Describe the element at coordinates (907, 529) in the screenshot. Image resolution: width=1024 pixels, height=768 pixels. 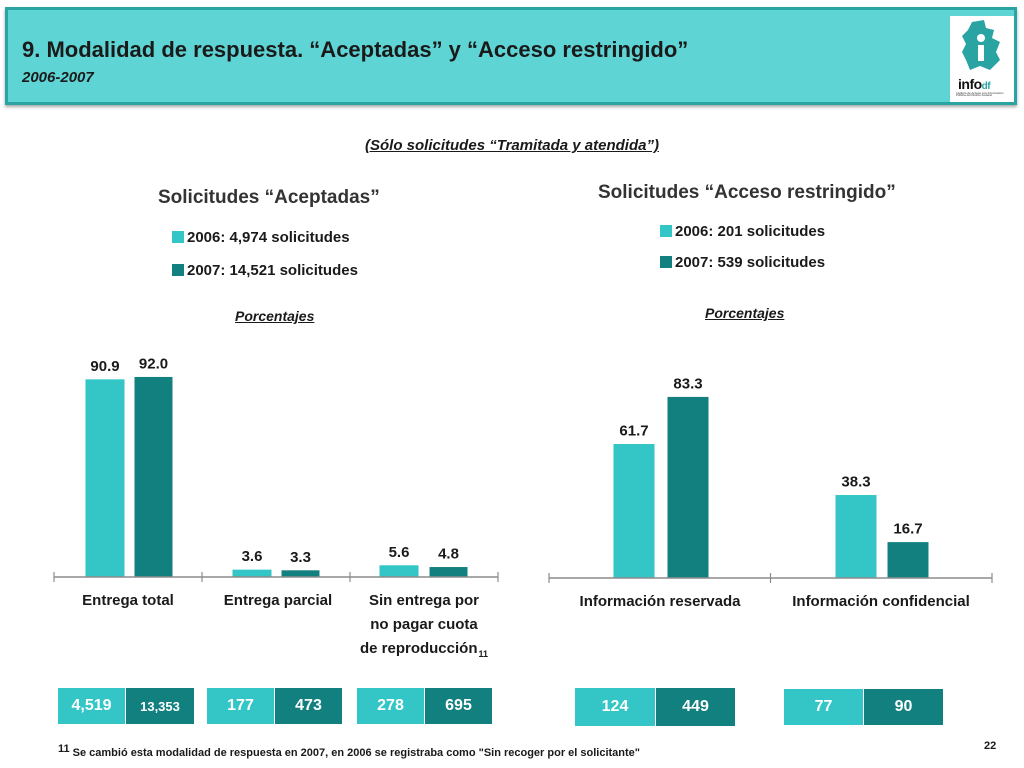
I see `data-label-informacion-confidencial-2007: 16.7` at that location.